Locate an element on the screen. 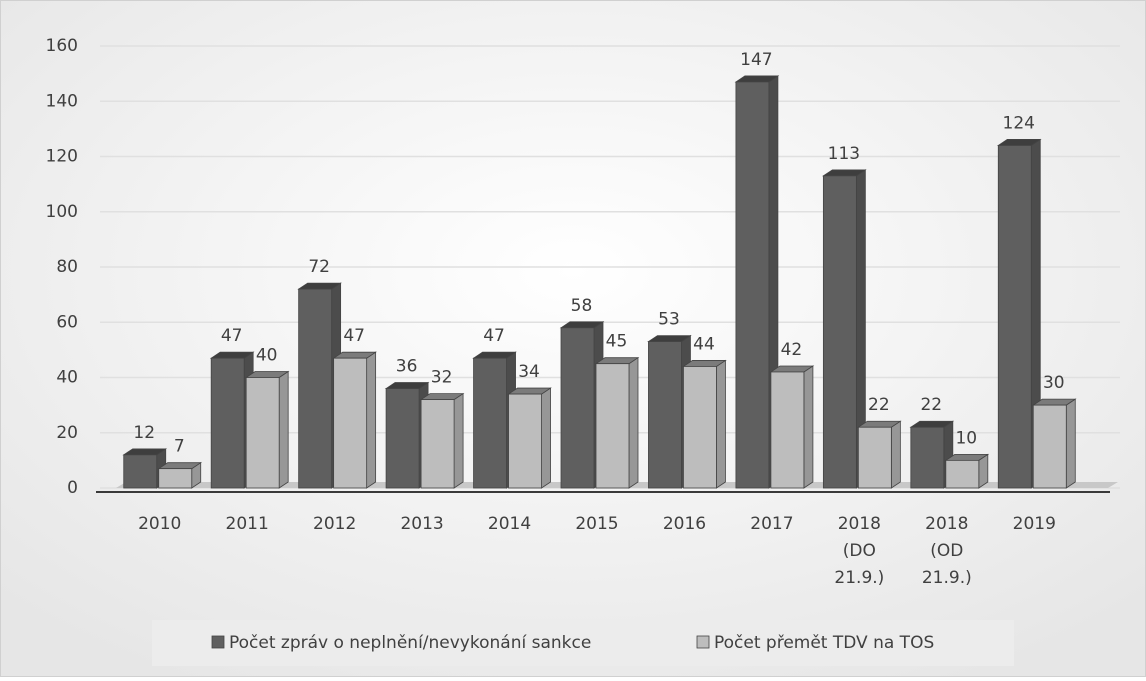  x-tick-label: 2019 is located at coordinates (1034, 524).